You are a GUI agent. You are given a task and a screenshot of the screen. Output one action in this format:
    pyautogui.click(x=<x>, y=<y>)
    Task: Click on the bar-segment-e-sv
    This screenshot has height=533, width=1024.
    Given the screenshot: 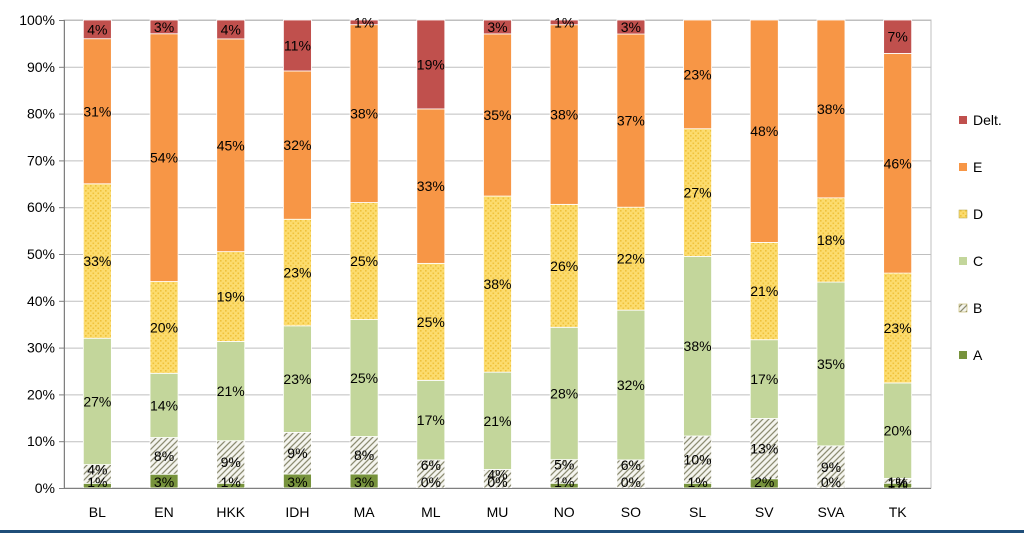 What is the action you would take?
    pyautogui.click(x=764, y=131)
    